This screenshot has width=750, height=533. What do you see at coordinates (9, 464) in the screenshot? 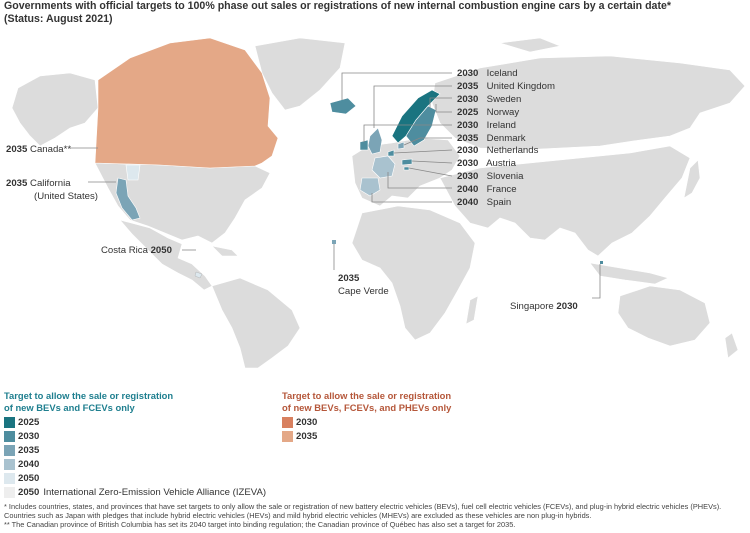
I see `swatch-bev-2040` at bounding box center [9, 464].